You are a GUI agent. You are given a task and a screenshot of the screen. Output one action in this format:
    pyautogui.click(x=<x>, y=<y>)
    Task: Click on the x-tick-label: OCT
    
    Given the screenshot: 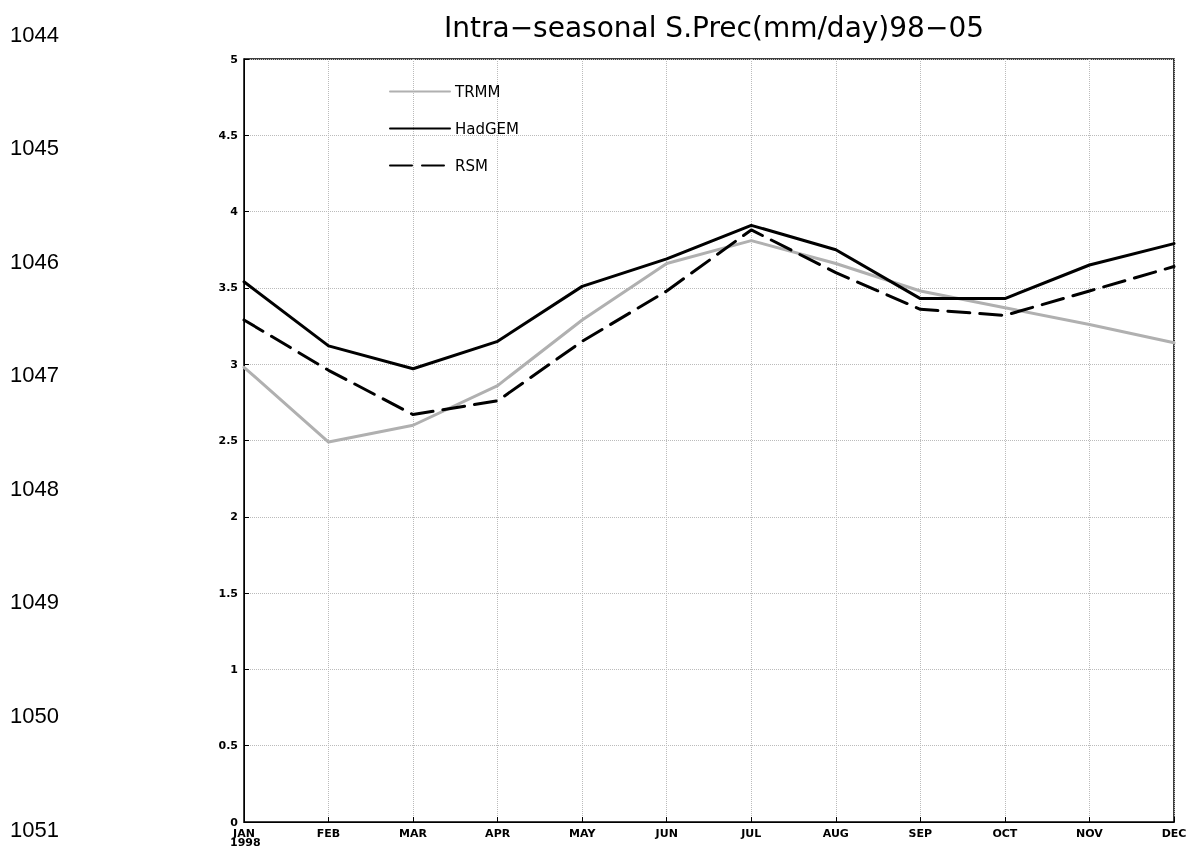 What is the action you would take?
    pyautogui.click(x=1005, y=833)
    